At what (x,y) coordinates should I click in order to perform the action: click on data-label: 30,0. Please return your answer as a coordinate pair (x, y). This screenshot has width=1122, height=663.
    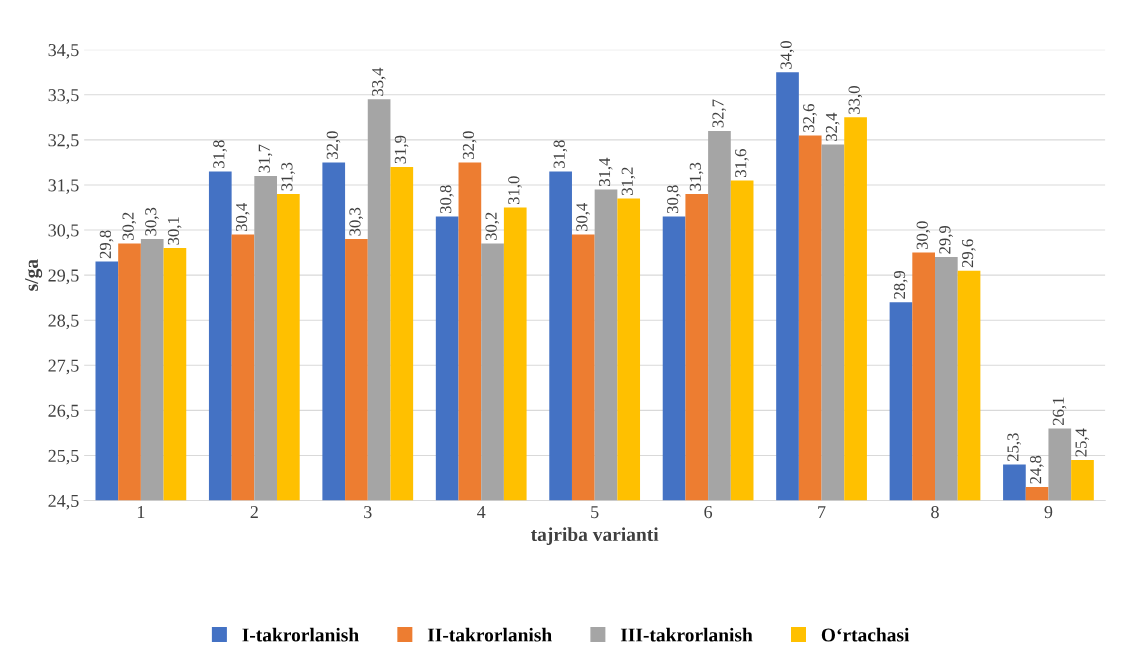
    Looking at the image, I should click on (923, 235).